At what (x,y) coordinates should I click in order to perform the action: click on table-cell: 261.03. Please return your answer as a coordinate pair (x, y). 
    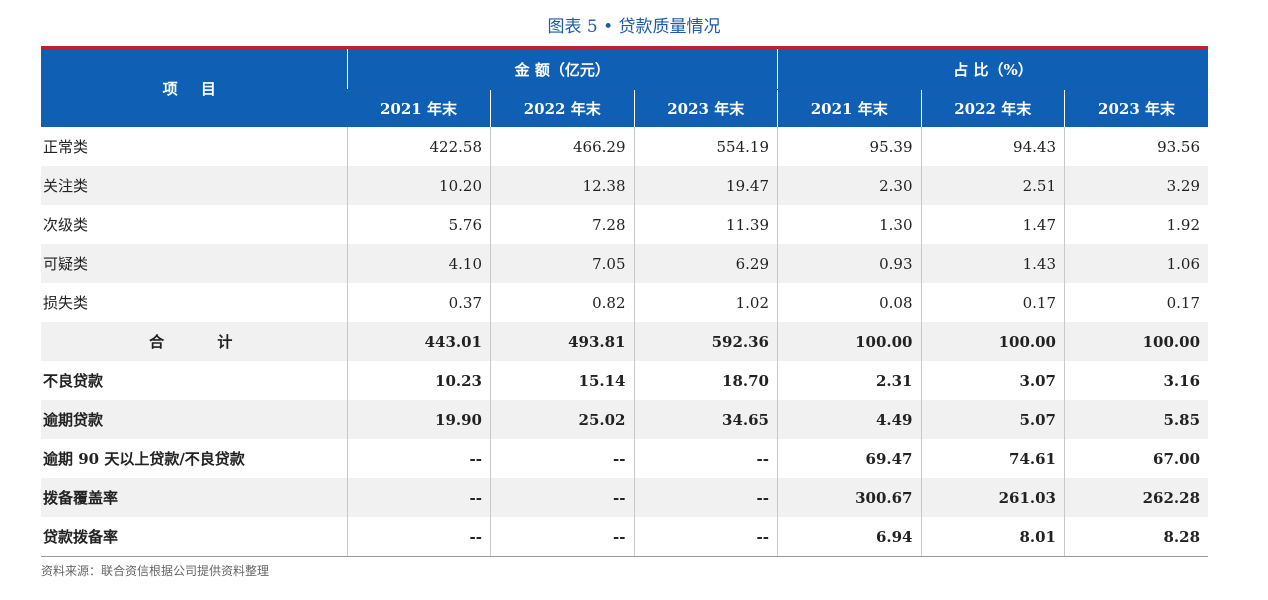
    Looking at the image, I should click on (992, 497).